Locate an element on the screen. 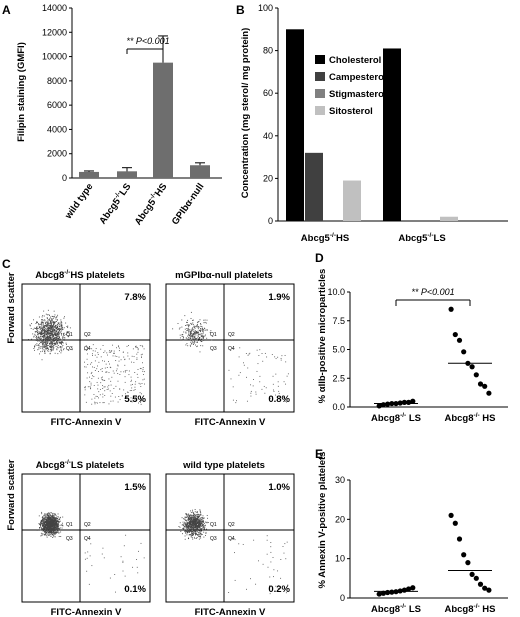 The image size is (520, 617). panel-c-quadrant-label: Q4 is located at coordinates (231, 539).